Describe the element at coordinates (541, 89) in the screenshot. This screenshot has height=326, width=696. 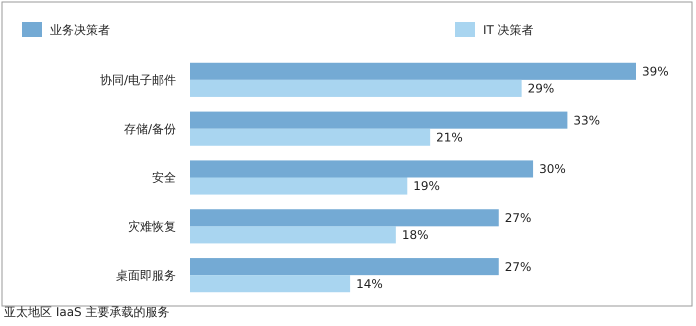
I see `data-label: 29%` at that location.